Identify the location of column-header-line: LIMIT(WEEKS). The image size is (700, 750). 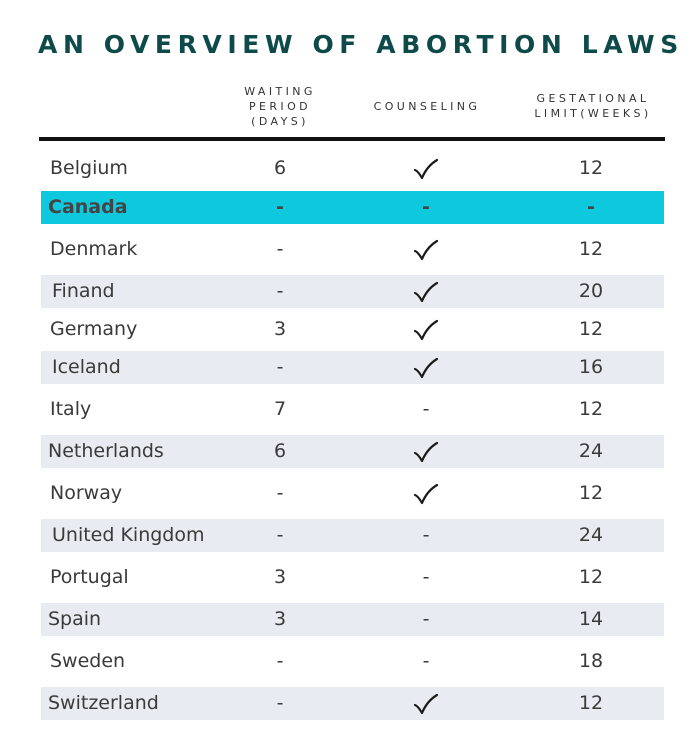
(593, 113).